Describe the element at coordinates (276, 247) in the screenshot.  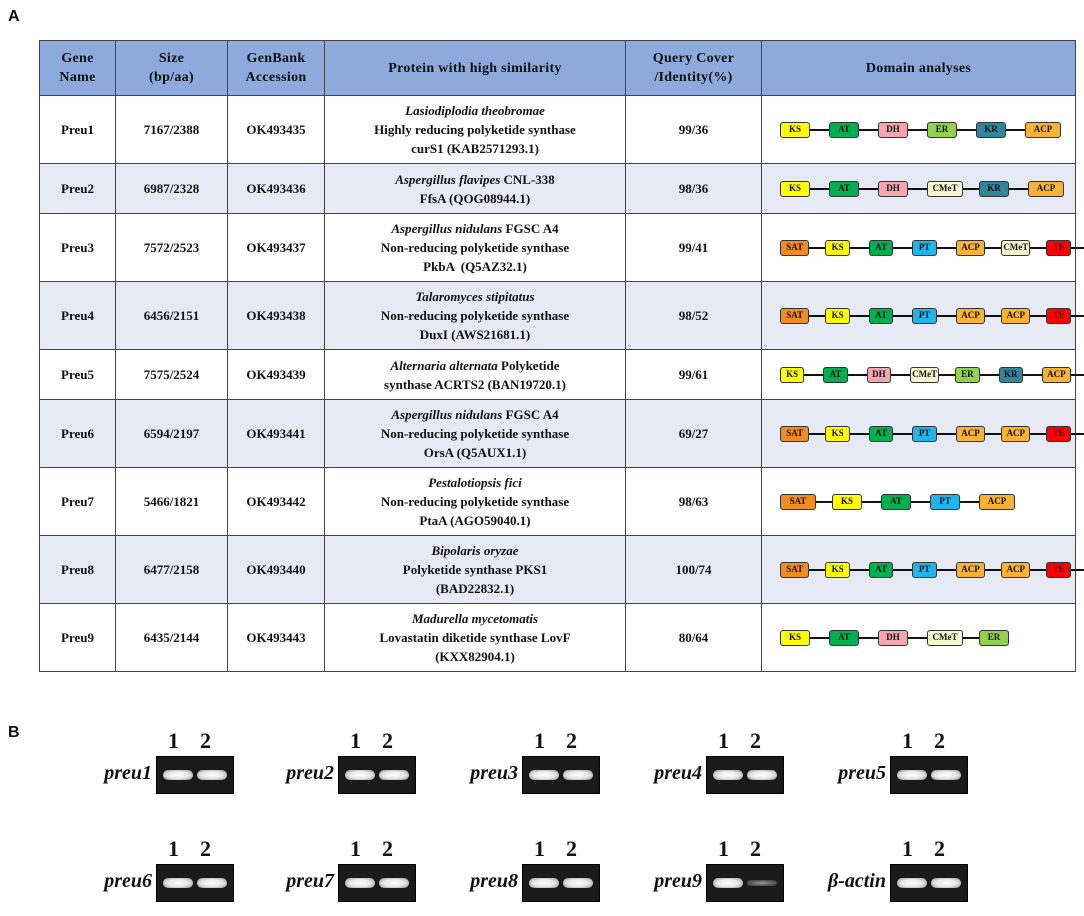
I see `accession-cell: OK493437` at that location.